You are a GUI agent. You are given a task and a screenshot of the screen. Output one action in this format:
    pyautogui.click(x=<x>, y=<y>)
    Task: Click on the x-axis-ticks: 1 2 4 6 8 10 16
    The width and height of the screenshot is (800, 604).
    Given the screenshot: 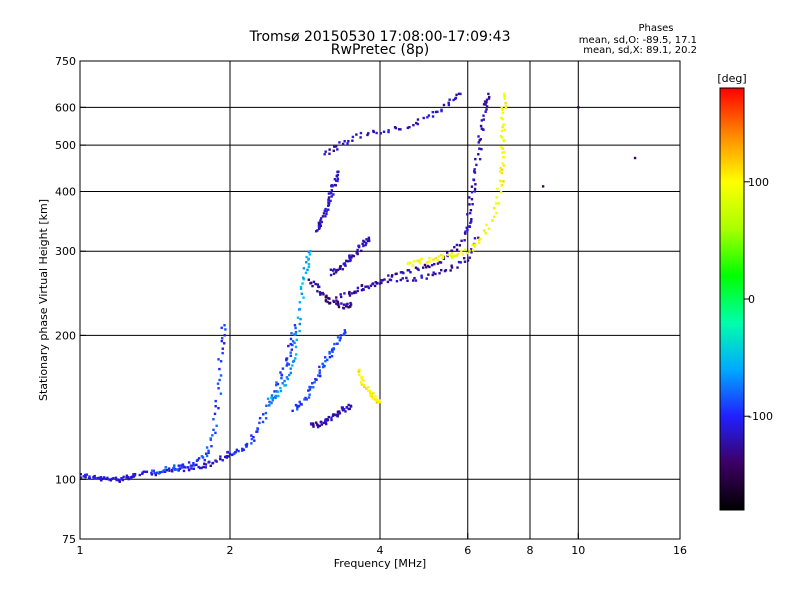 What is the action you would take?
    pyautogui.click(x=382, y=545)
    